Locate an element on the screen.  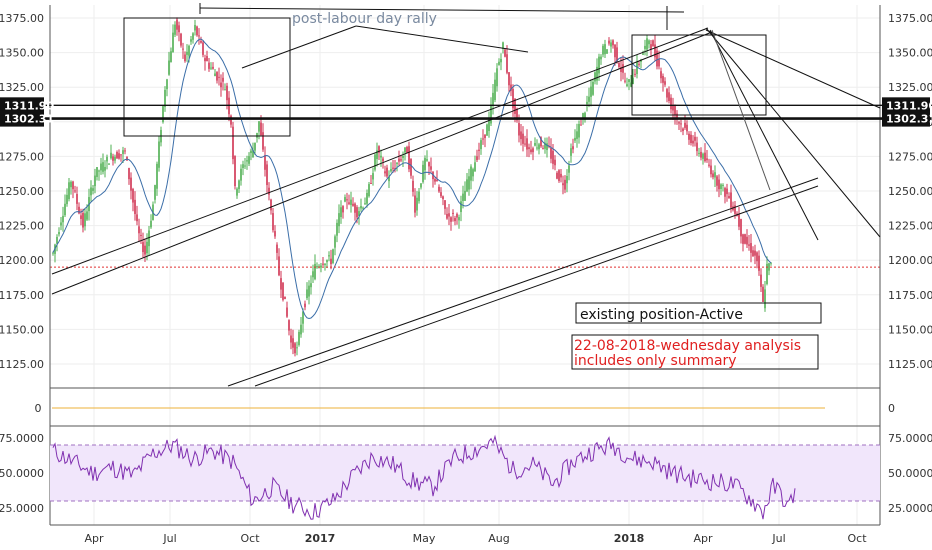
time-tick: Jul is located at coordinates (169, 538).